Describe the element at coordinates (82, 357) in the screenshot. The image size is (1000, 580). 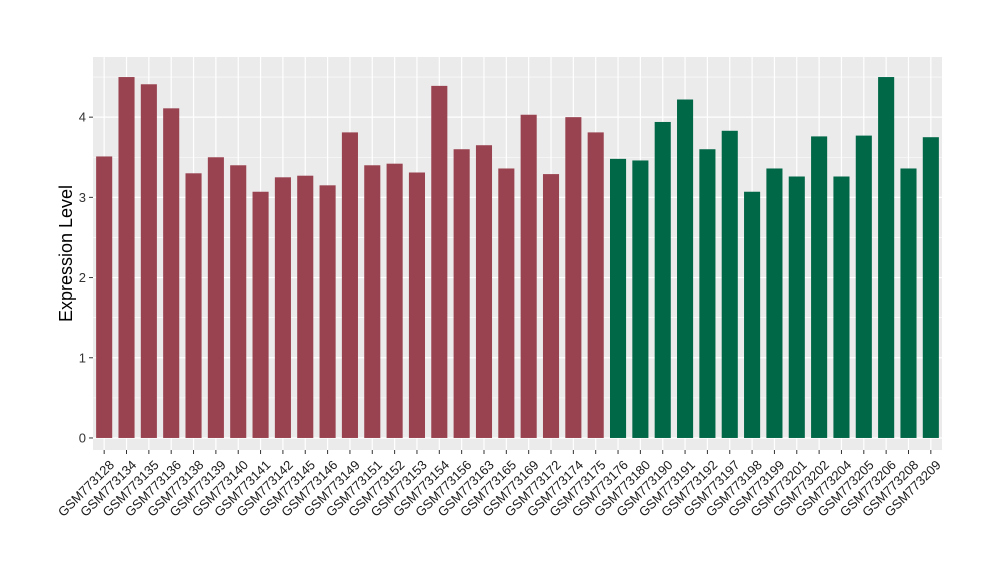
I see `y-tick-label: 1` at that location.